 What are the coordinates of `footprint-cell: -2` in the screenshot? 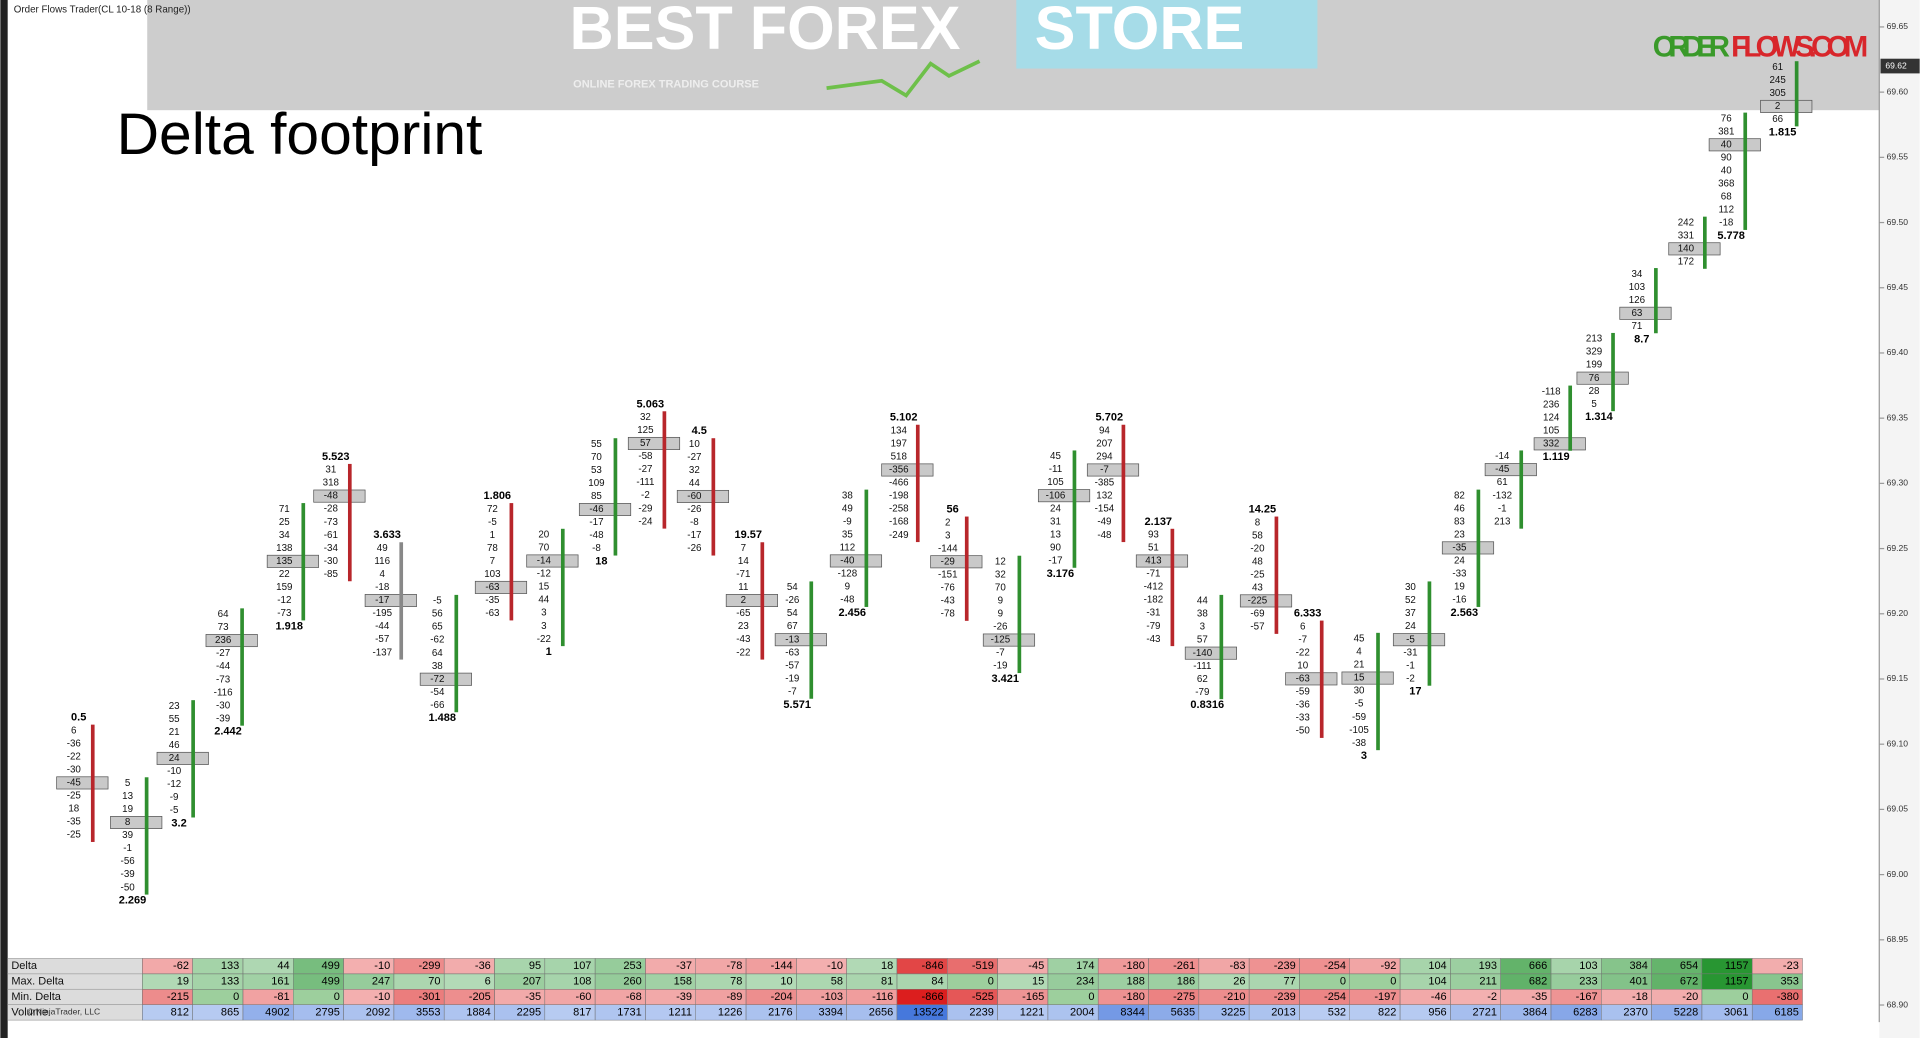 It's located at (645, 495).